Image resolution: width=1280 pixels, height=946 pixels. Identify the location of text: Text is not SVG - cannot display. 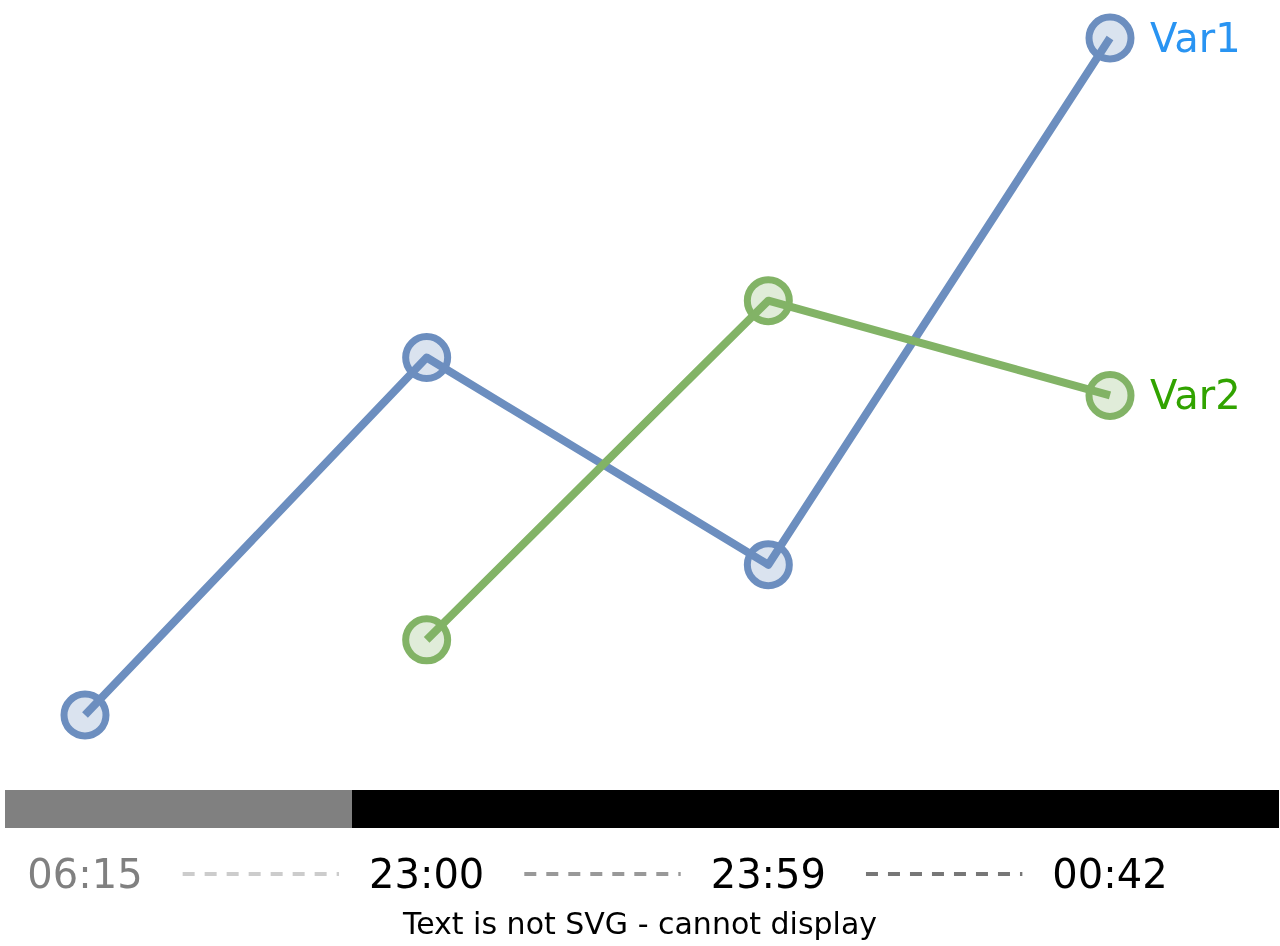
(639, 923).